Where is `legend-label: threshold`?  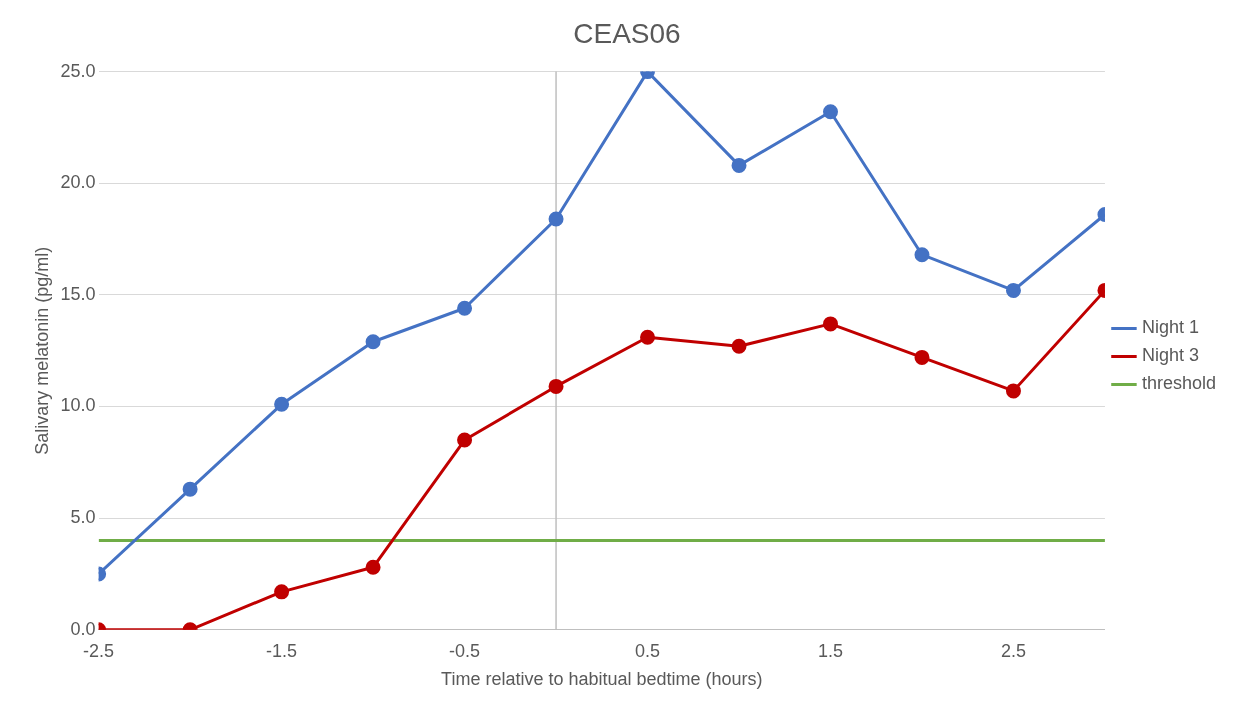
legend-label: threshold is located at coordinates (1179, 383).